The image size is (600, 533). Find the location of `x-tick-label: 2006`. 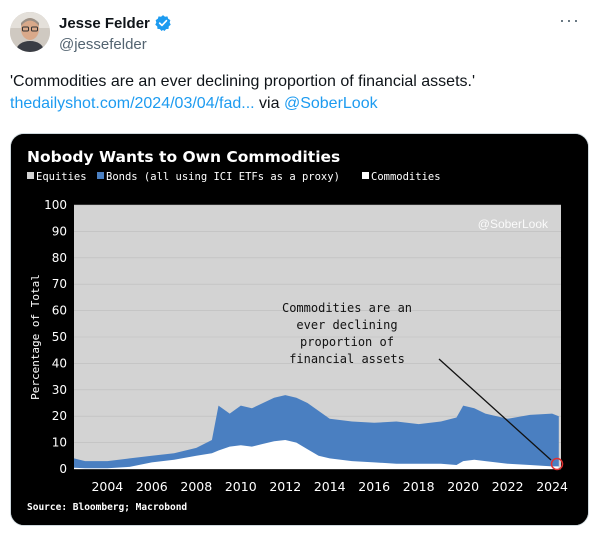

x-tick-label: 2006 is located at coordinates (152, 486).